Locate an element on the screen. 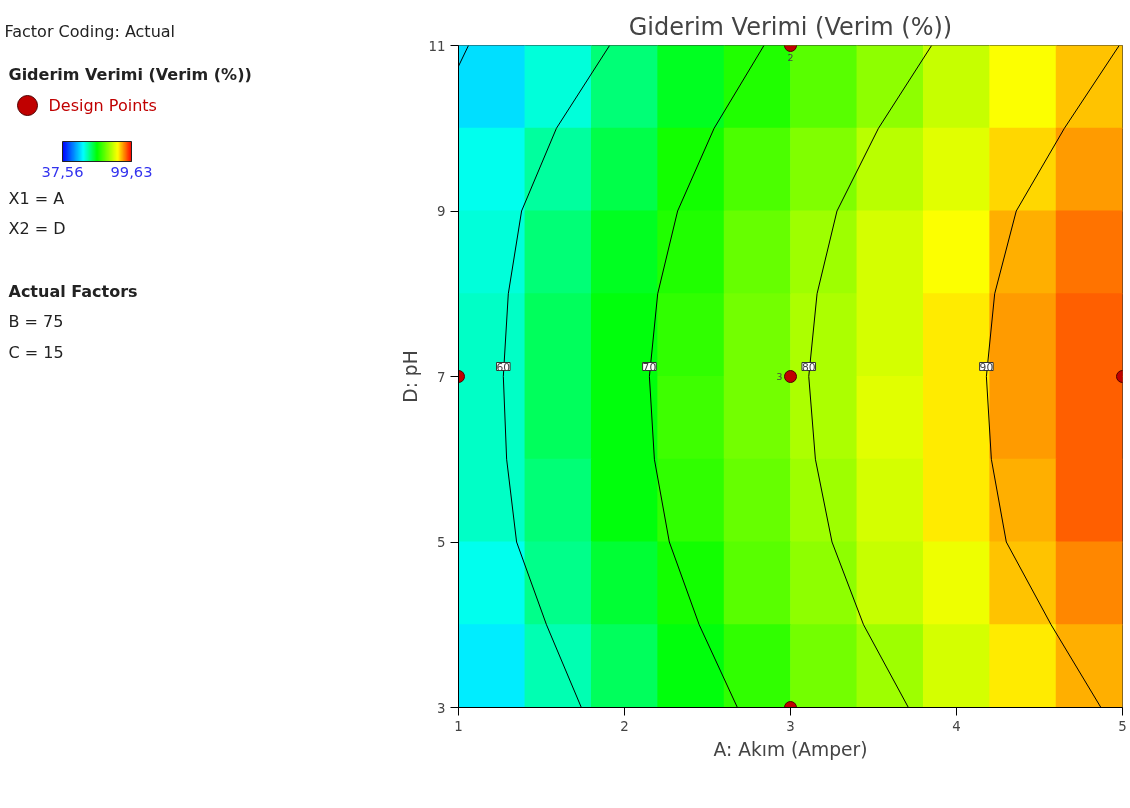  y-tick-label: 5 is located at coordinates (441, 542).